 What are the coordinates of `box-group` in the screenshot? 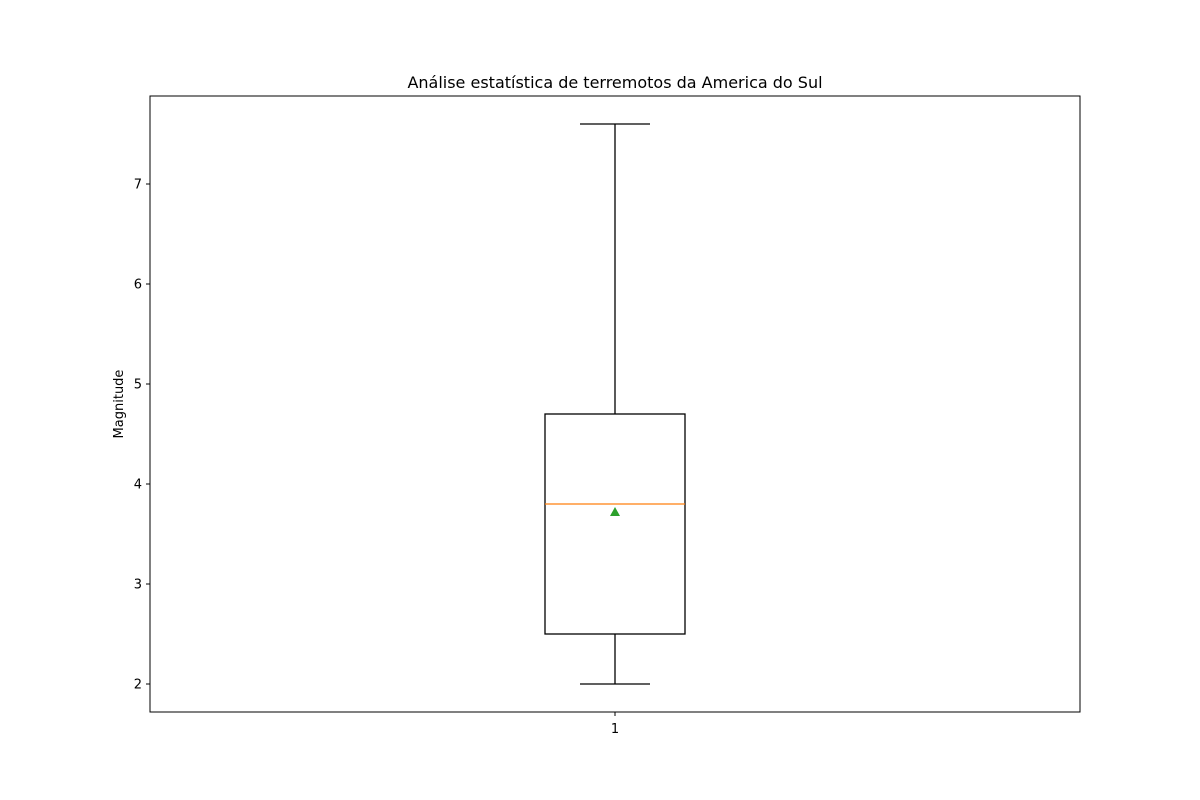 It's located at (615, 404).